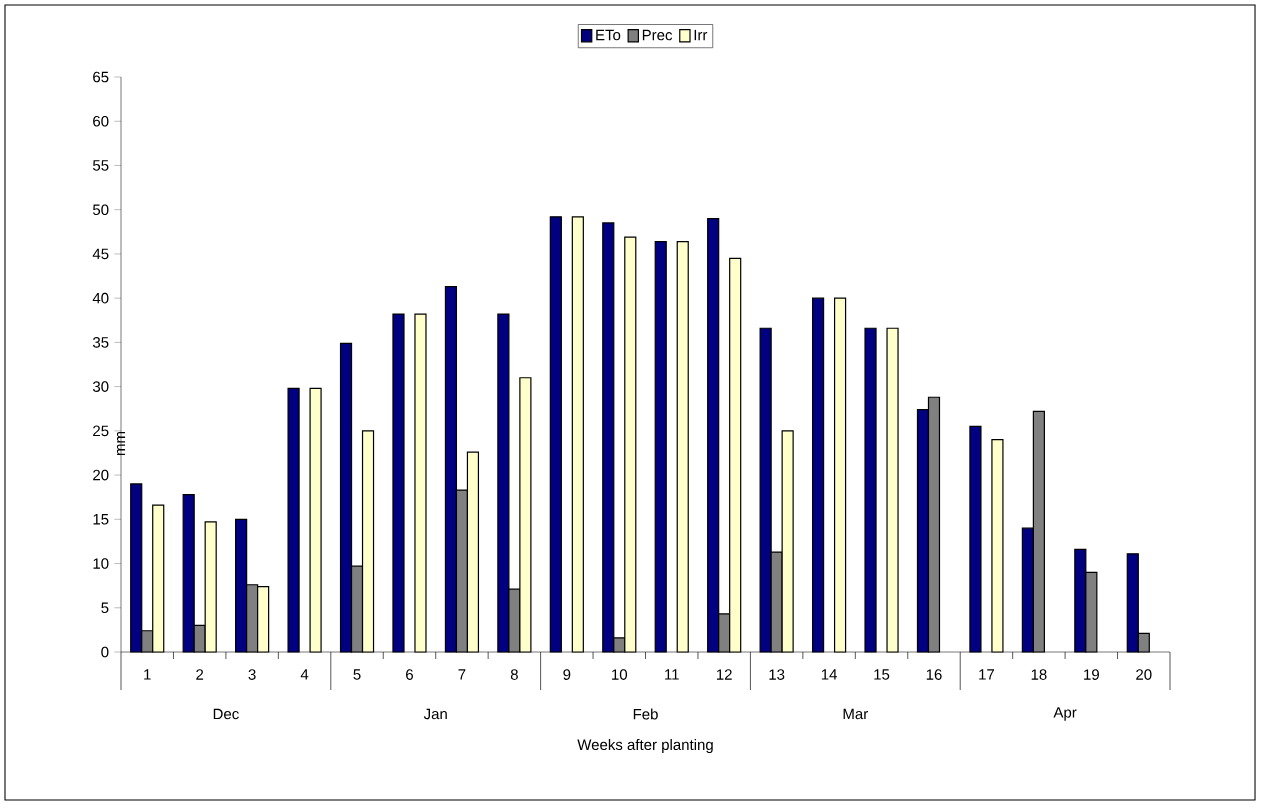 The height and width of the screenshot is (808, 1262). I want to click on y-tick-label: 45, so click(100, 254).